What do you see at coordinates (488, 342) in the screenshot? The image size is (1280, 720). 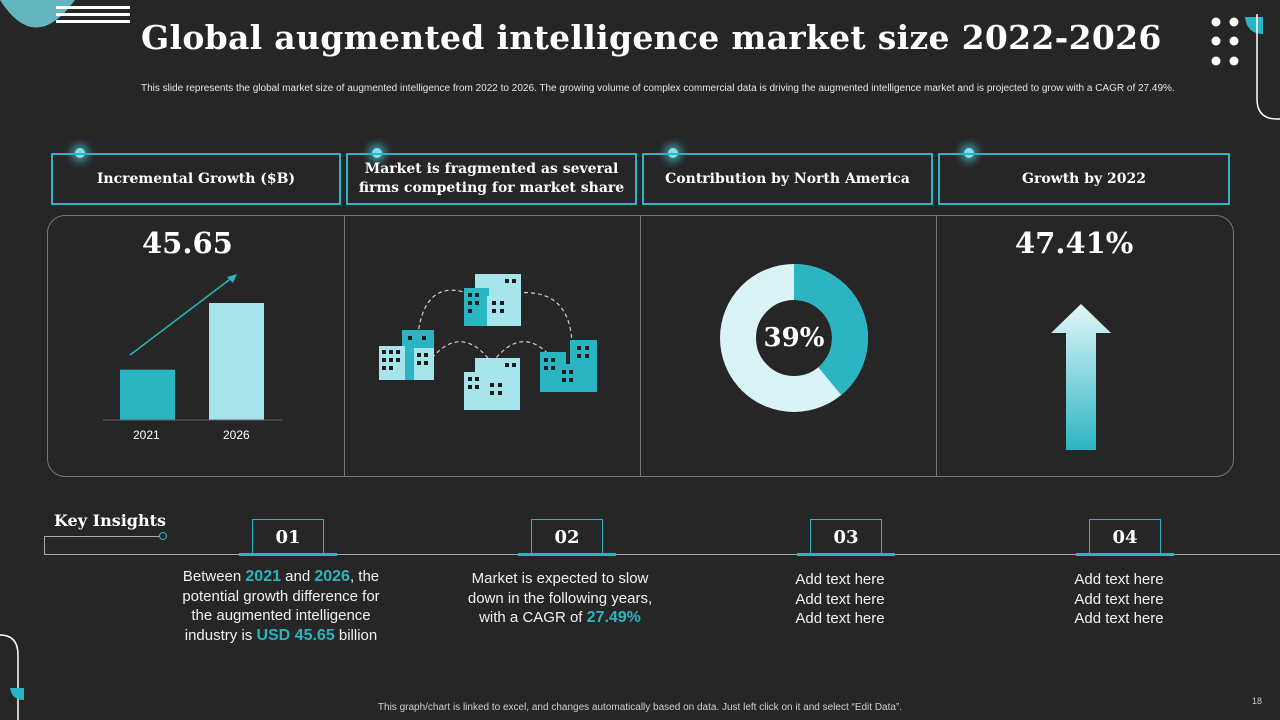 I see `buildings-network-illustration` at bounding box center [488, 342].